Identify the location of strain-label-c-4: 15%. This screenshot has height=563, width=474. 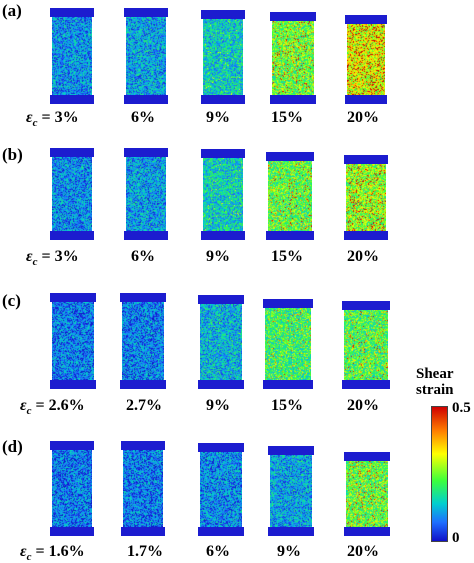
(287, 405).